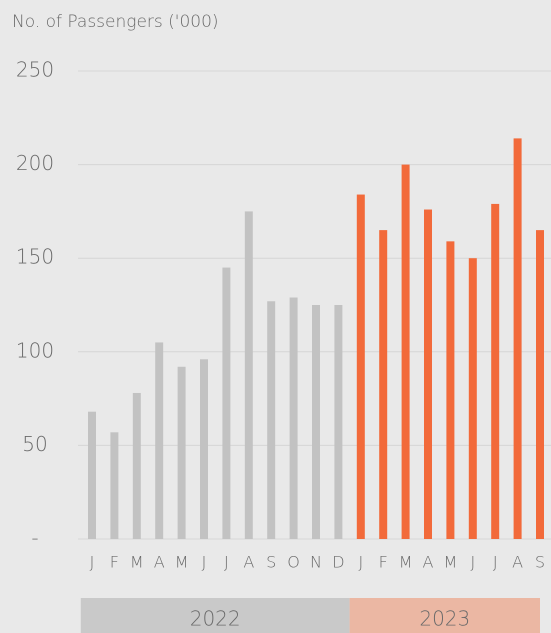 Image resolution: width=551 pixels, height=633 pixels. I want to click on y-tick-label: 100, so click(35, 350).